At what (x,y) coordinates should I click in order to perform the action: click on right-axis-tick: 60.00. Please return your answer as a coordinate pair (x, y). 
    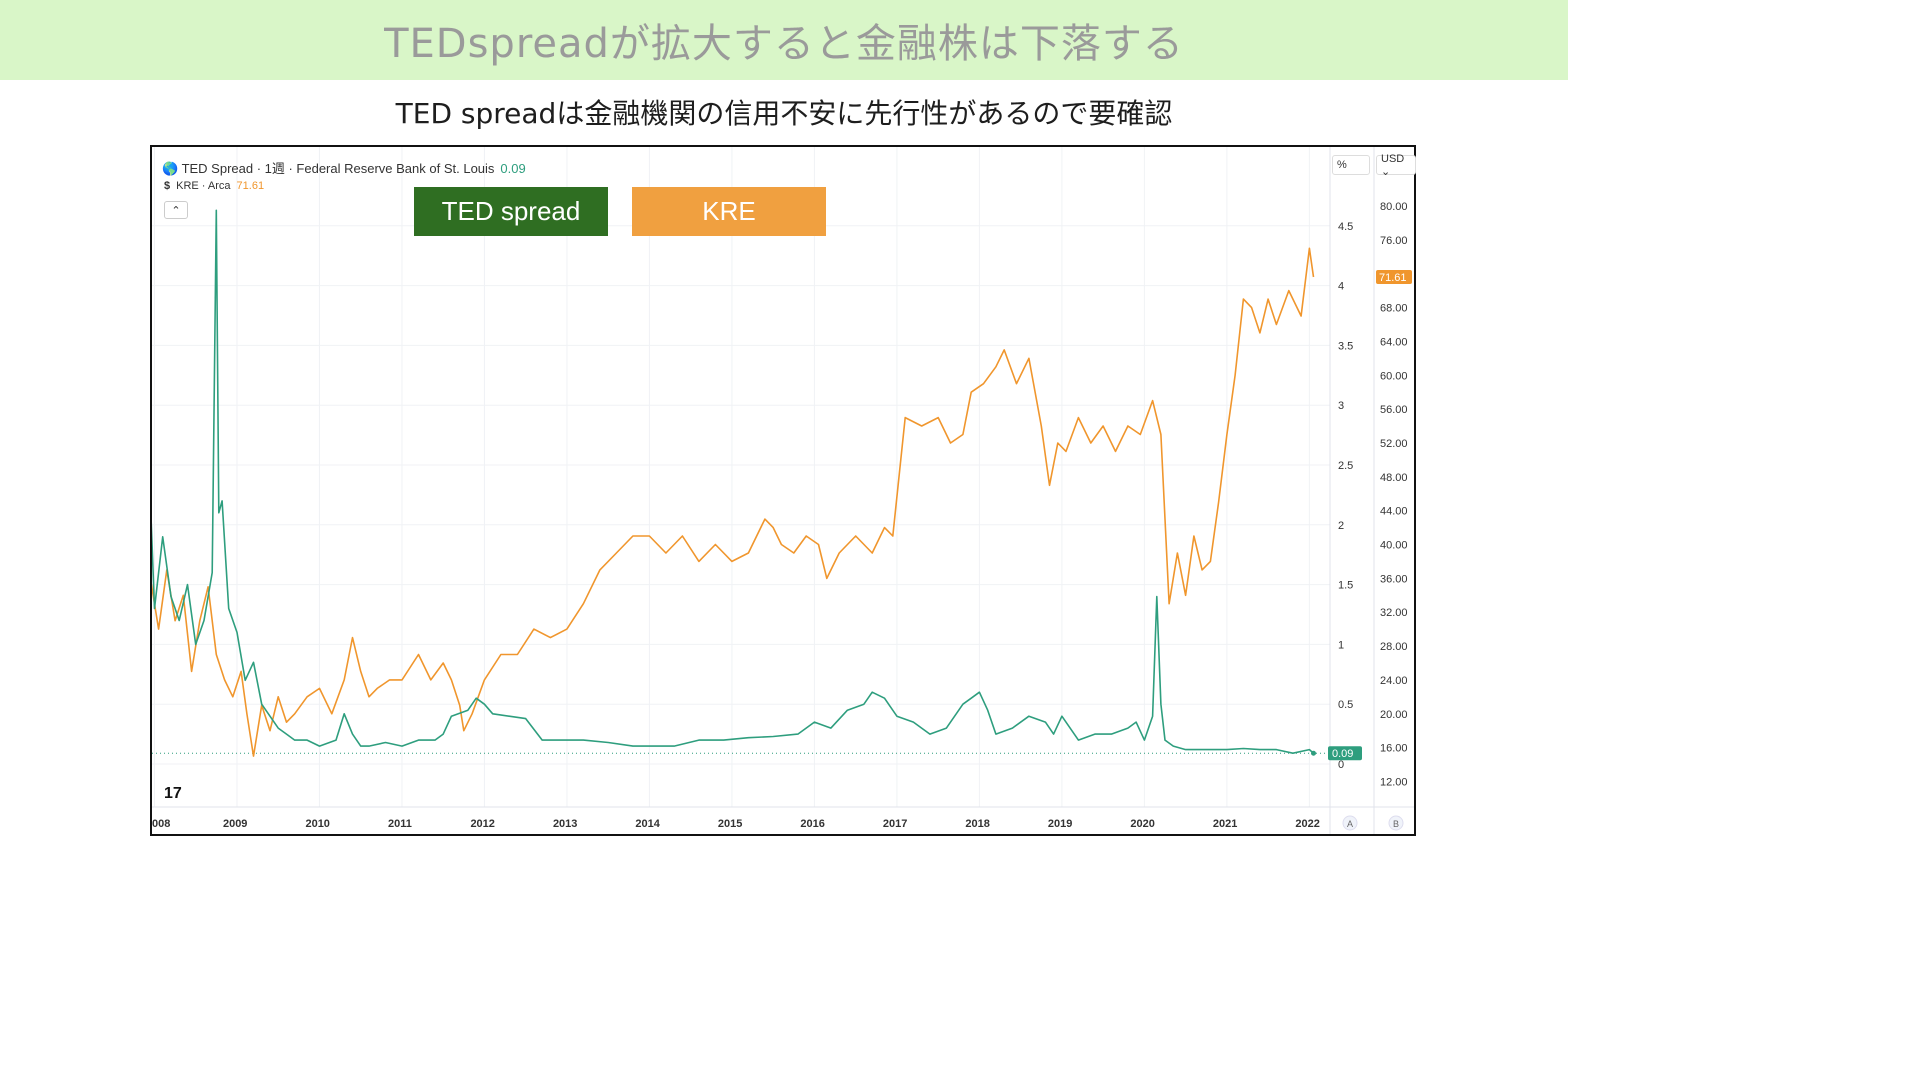
    Looking at the image, I should click on (1394, 376).